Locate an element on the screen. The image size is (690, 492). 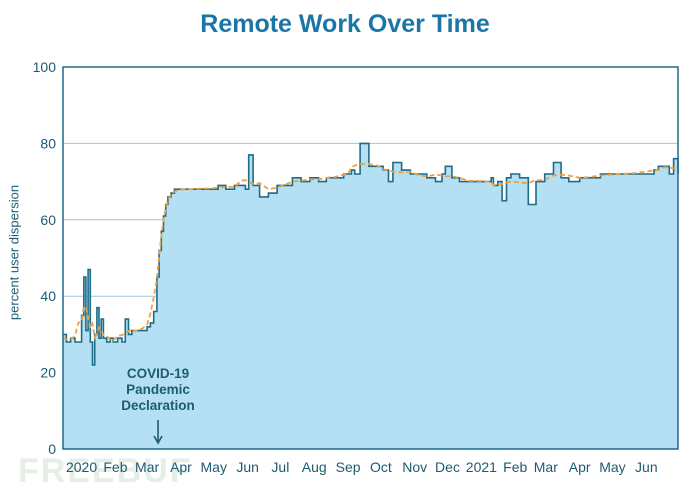
x-tick-label-4: May is located at coordinates (214, 467).